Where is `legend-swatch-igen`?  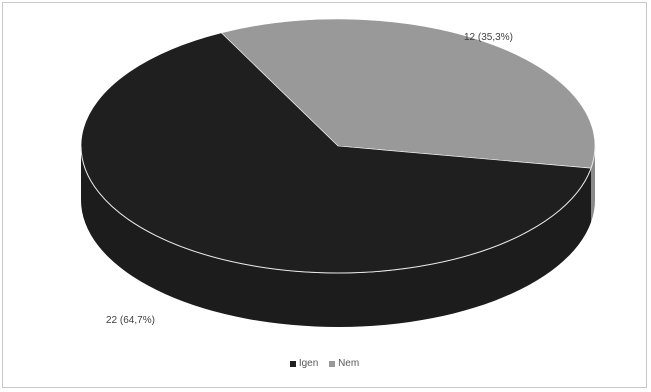 legend-swatch-igen is located at coordinates (292, 363).